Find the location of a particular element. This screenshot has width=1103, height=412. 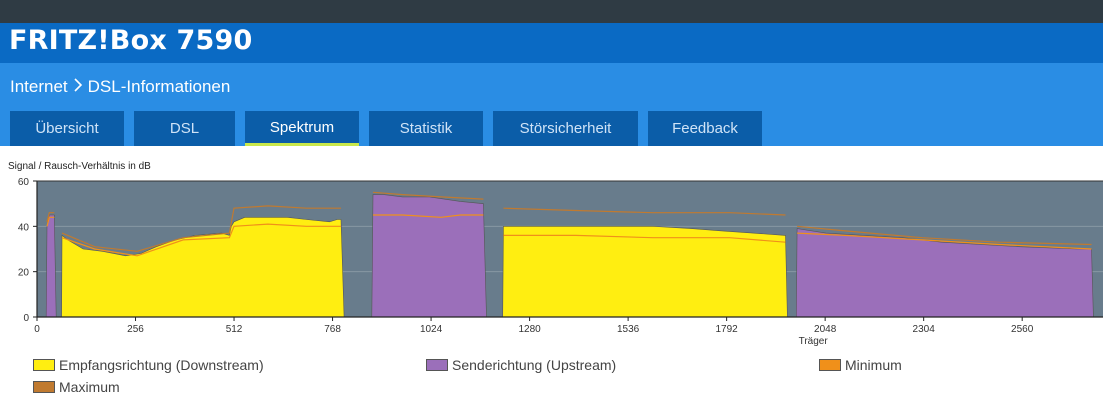

top-bar is located at coordinates (551, 11).